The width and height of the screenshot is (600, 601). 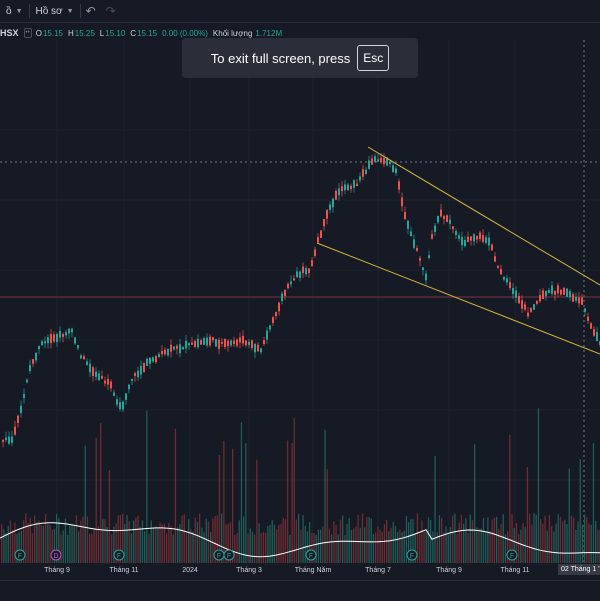 I want to click on toolbar-cut-item: ồ ▼, so click(x=14, y=11).